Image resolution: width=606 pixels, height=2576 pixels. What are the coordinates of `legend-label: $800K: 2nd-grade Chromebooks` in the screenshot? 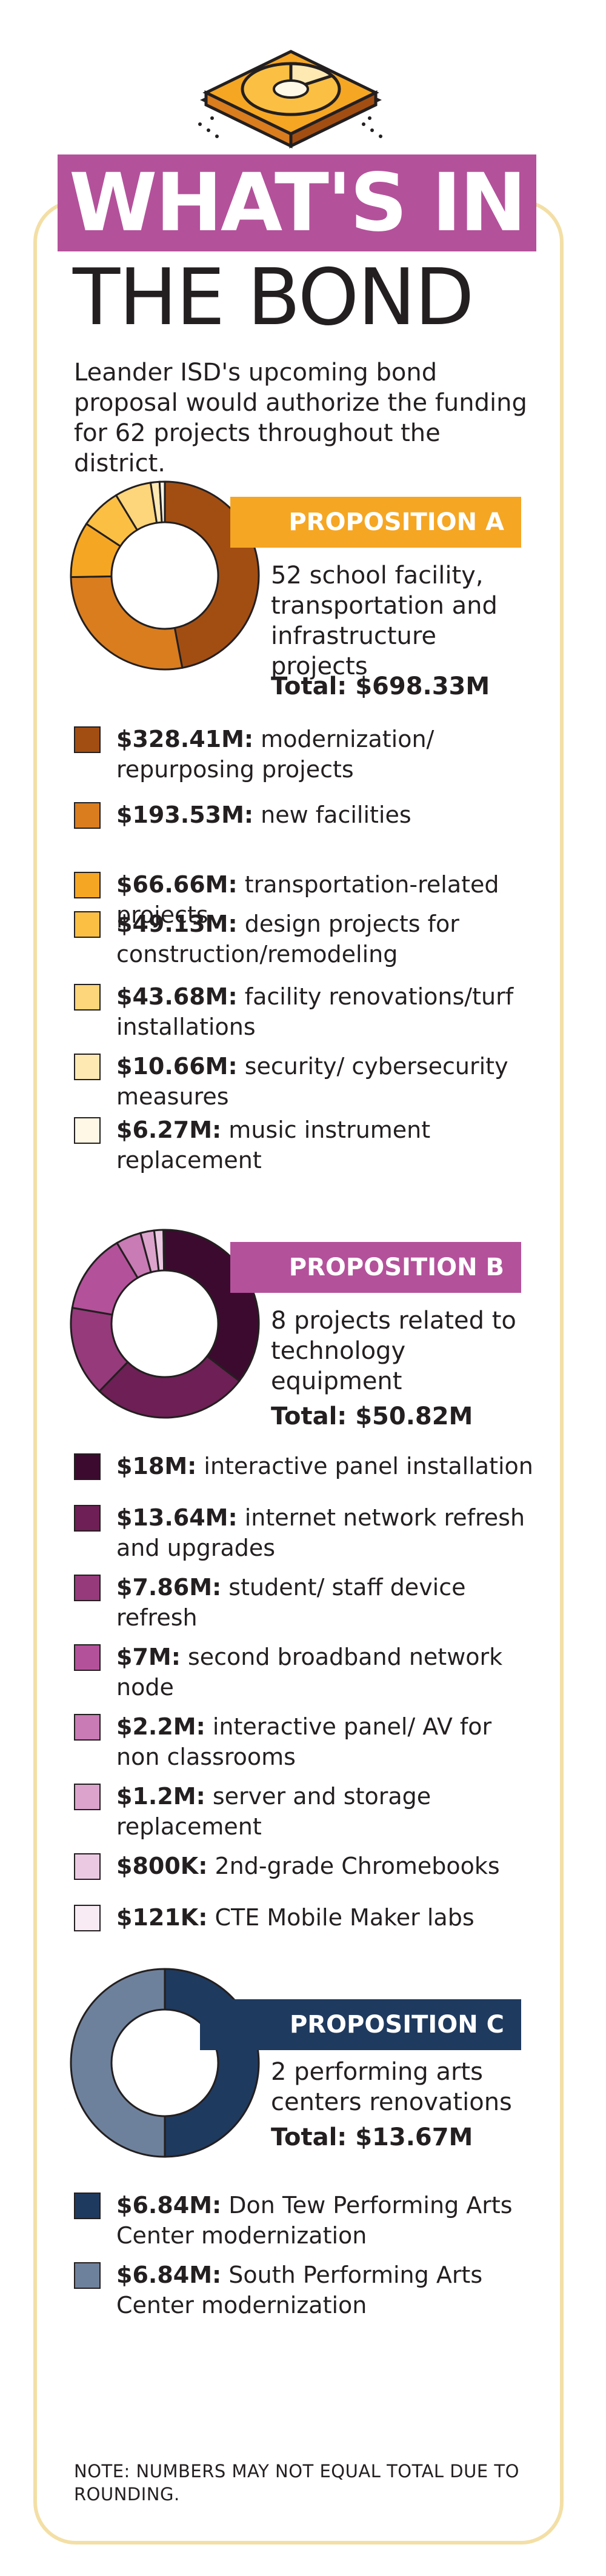 It's located at (325, 1866).